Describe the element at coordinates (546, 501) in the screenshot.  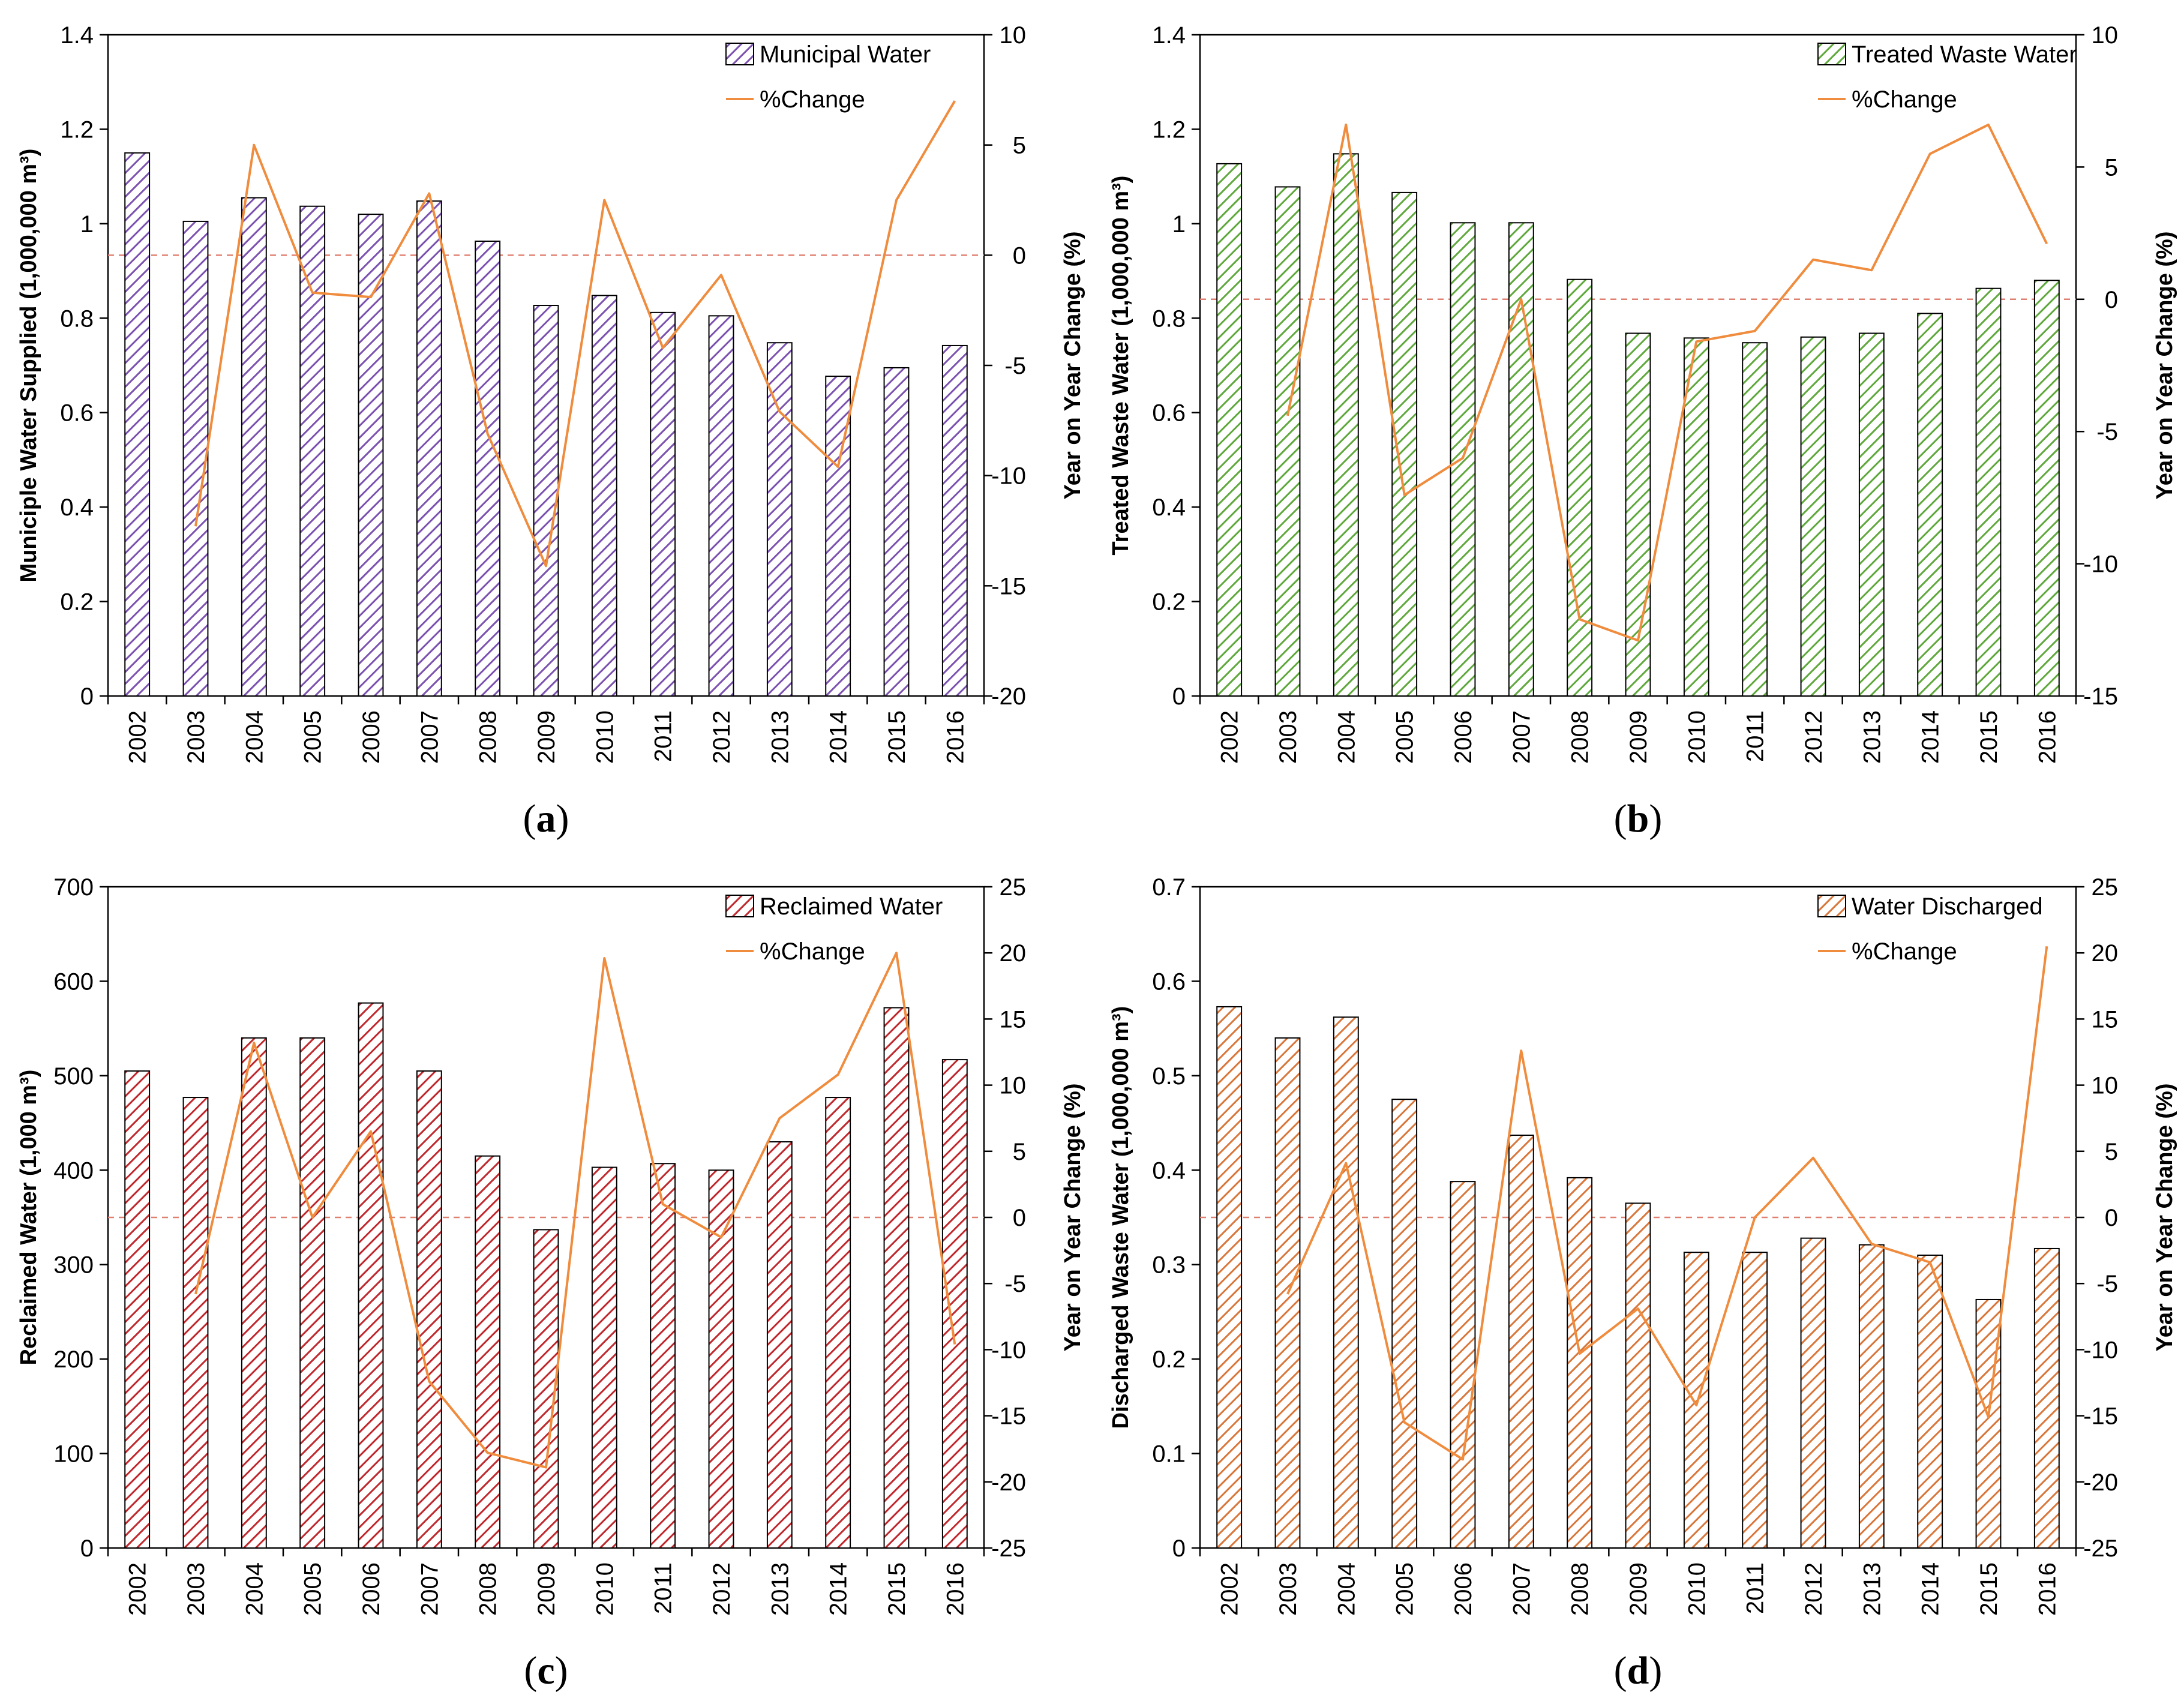
I see `bar-2009` at that location.